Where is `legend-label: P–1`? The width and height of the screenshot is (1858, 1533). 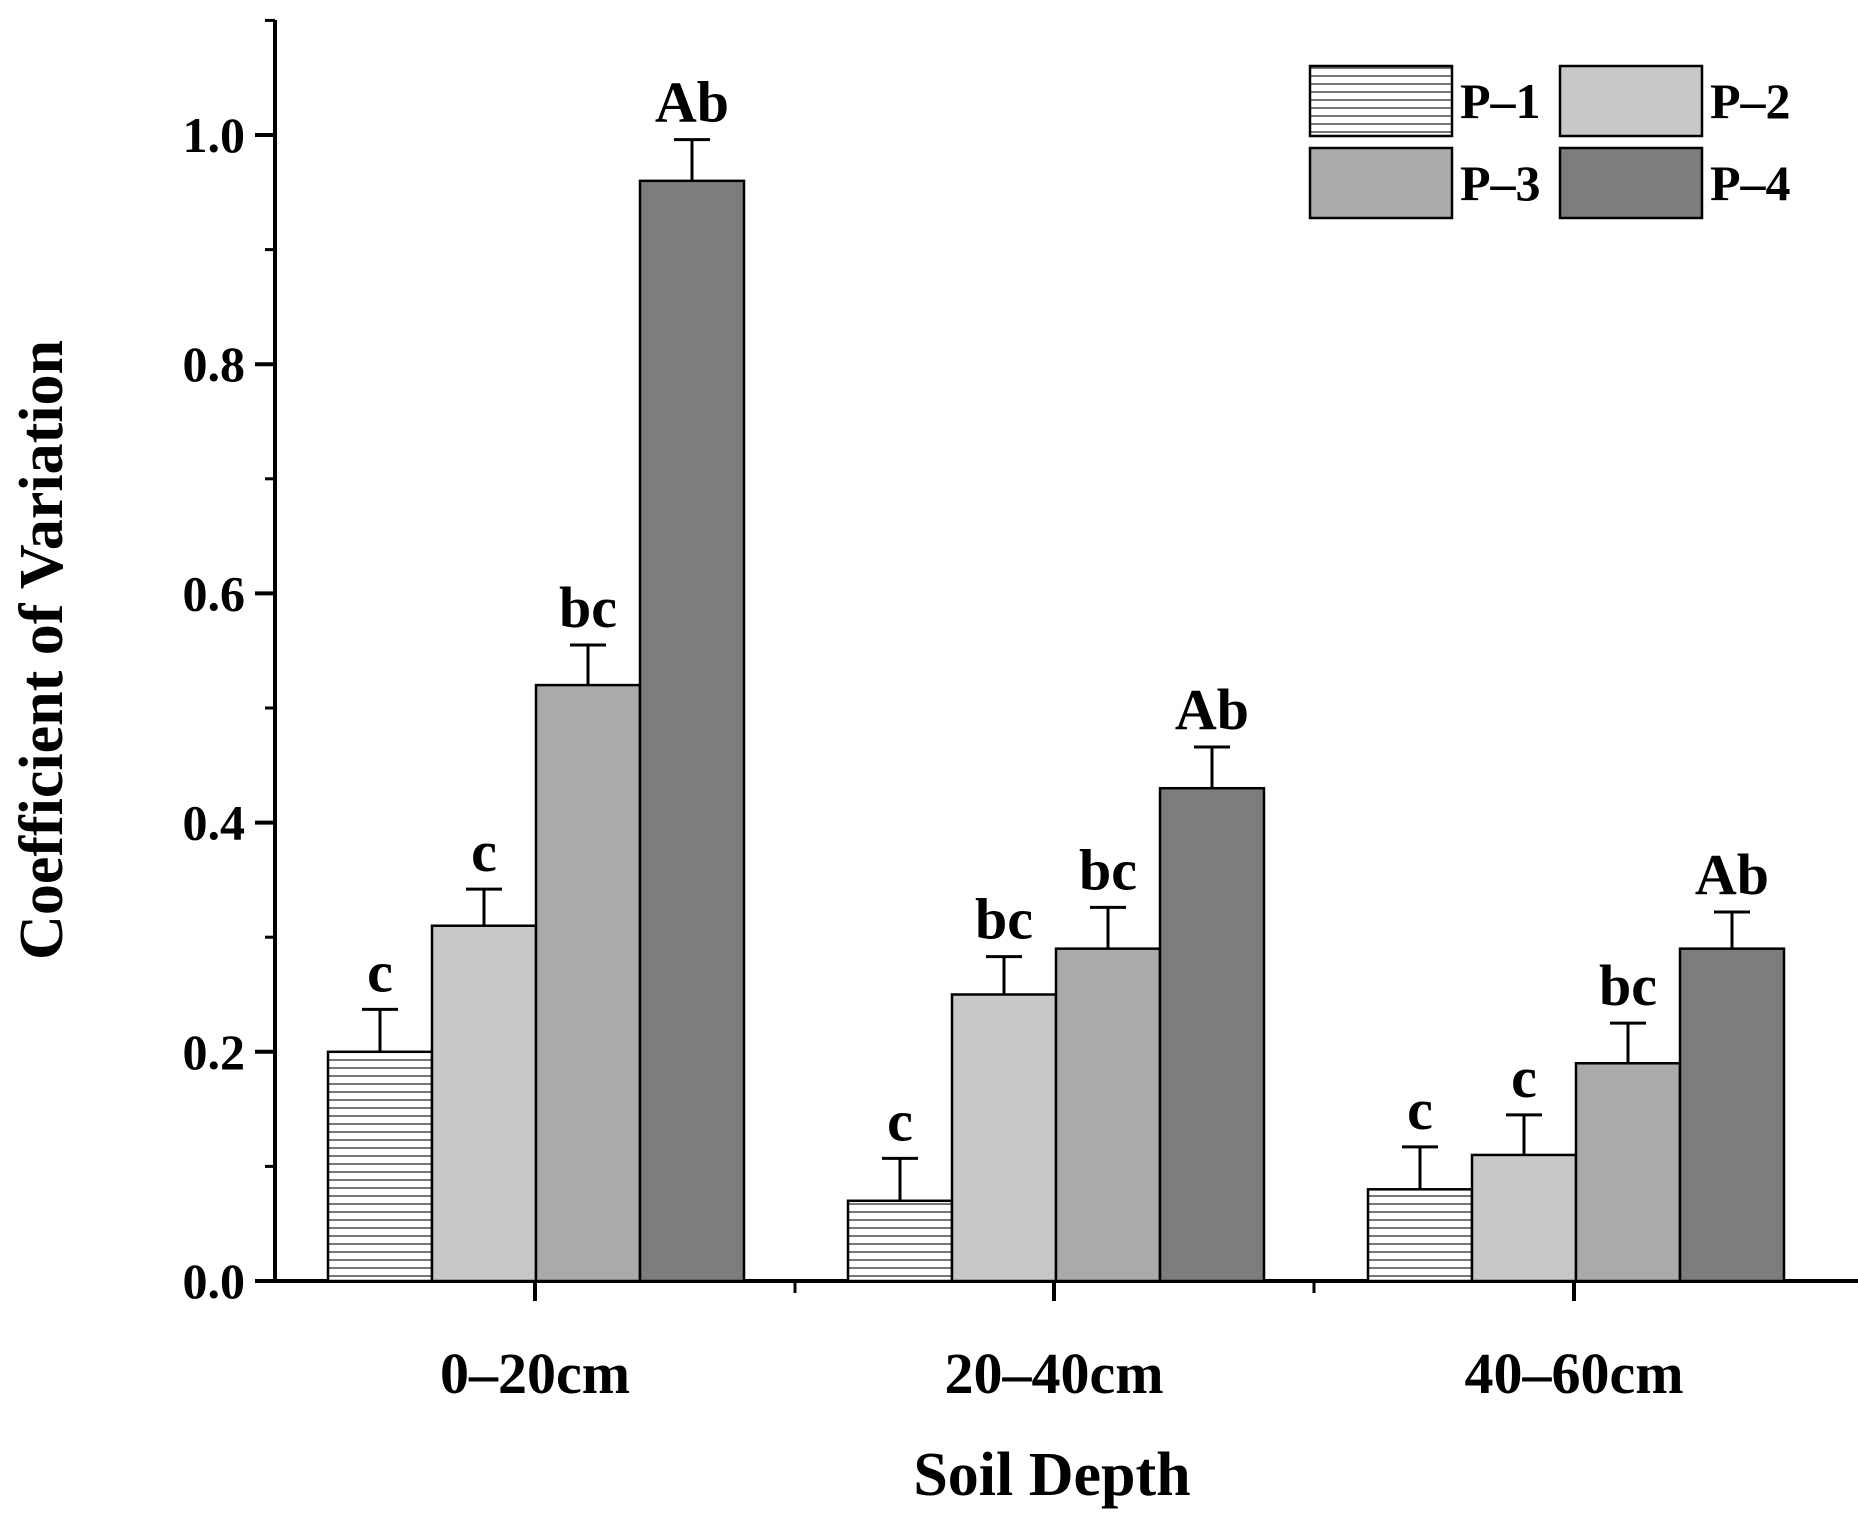 legend-label: P–1 is located at coordinates (1500, 101).